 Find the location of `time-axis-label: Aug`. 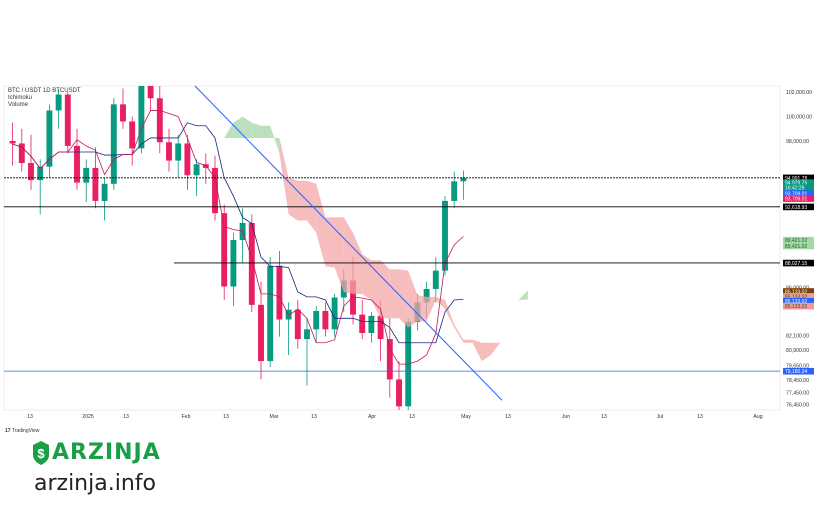

time-axis-label: Aug is located at coordinates (757, 417).